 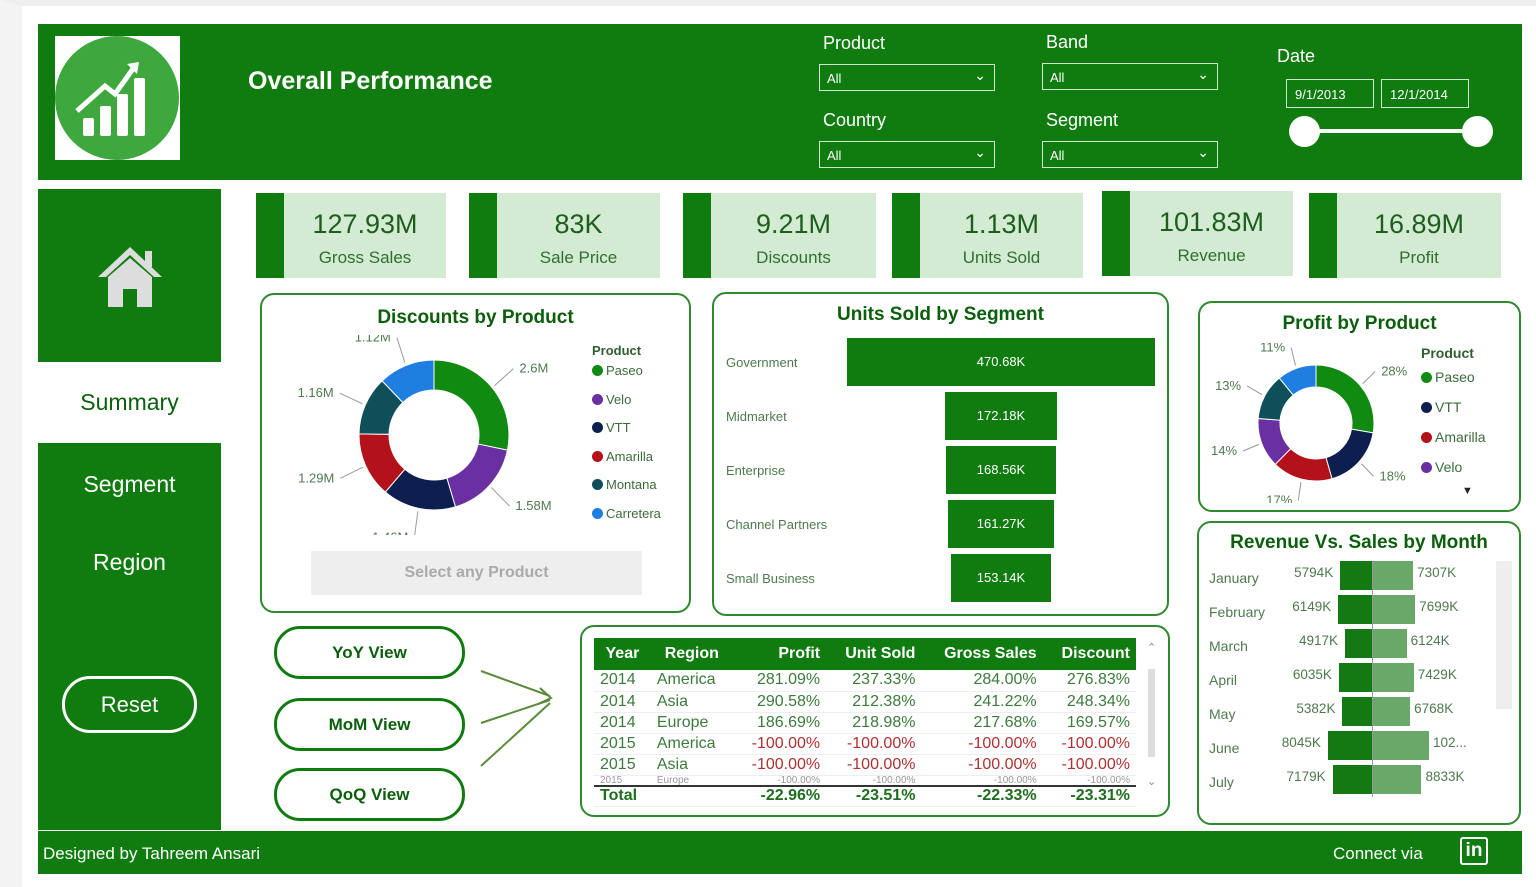 I want to click on revenue-scrollbar, so click(x=1504, y=635).